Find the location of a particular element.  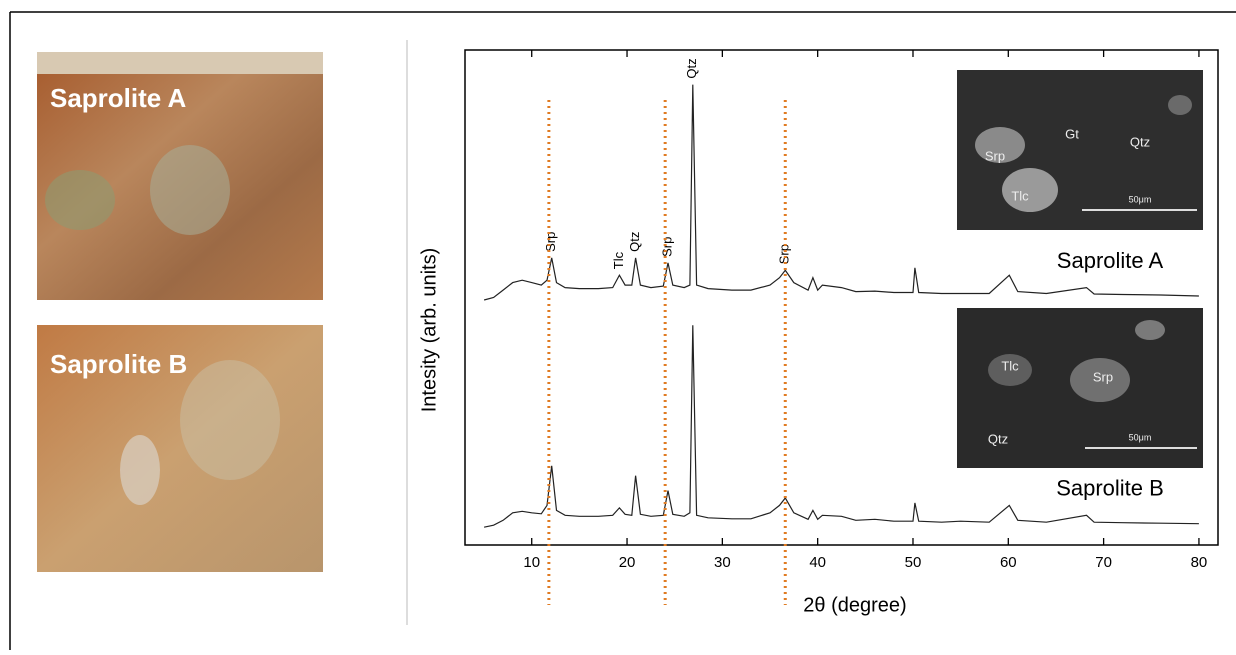

x-tick-label: 80 is located at coordinates (1199, 562).